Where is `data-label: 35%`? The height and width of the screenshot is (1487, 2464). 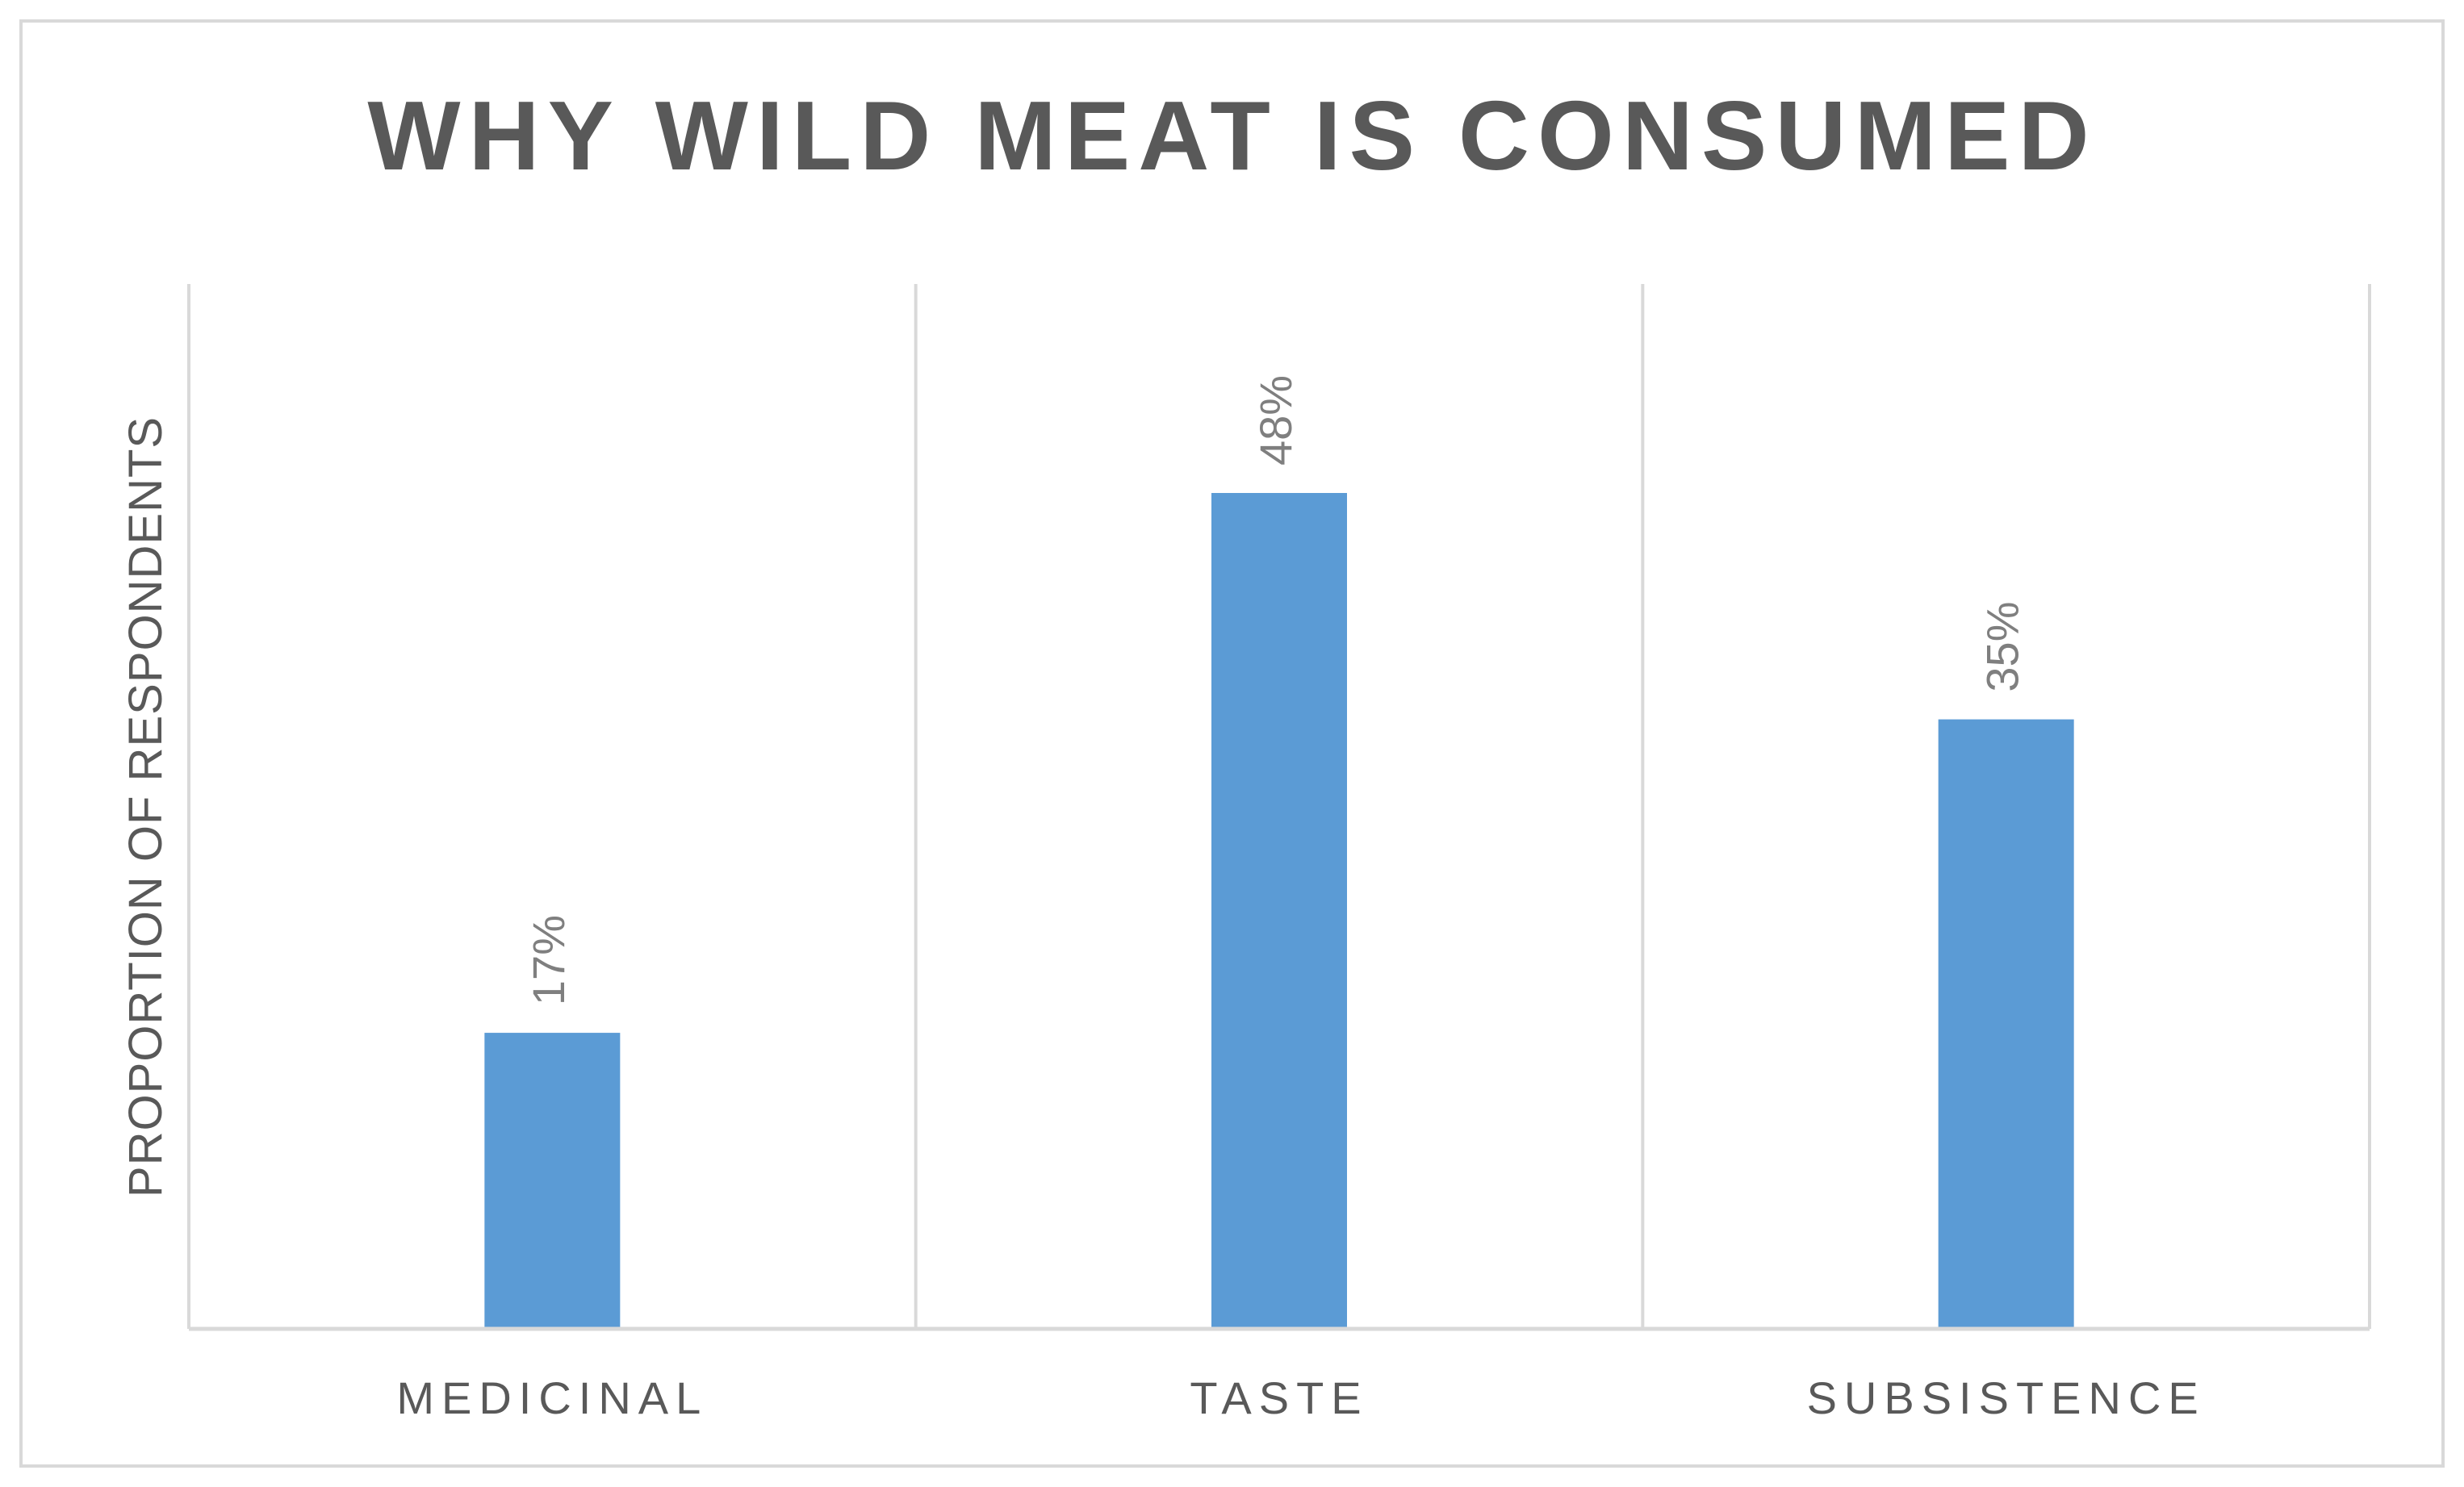
data-label: 35% is located at coordinates (2002, 646).